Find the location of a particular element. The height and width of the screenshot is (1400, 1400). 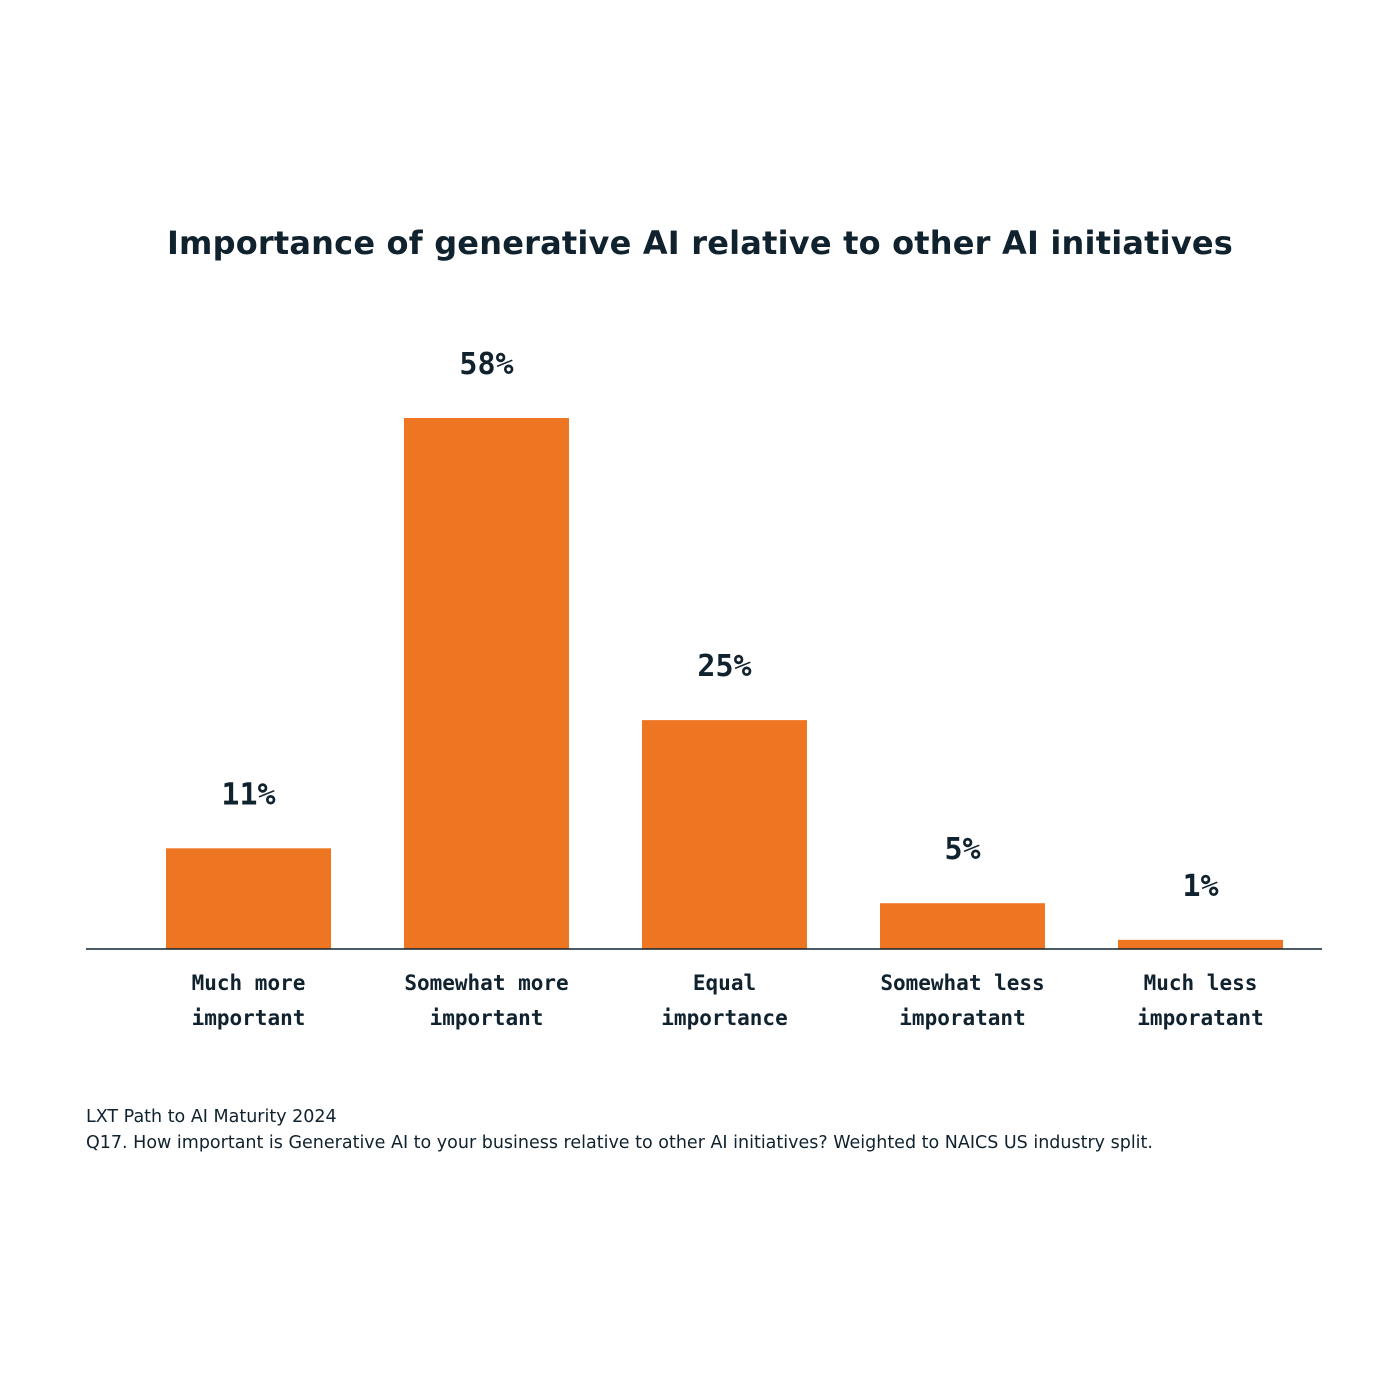

footnote-source: LXT Path to AI Maturity 2024 is located at coordinates (211, 1117).